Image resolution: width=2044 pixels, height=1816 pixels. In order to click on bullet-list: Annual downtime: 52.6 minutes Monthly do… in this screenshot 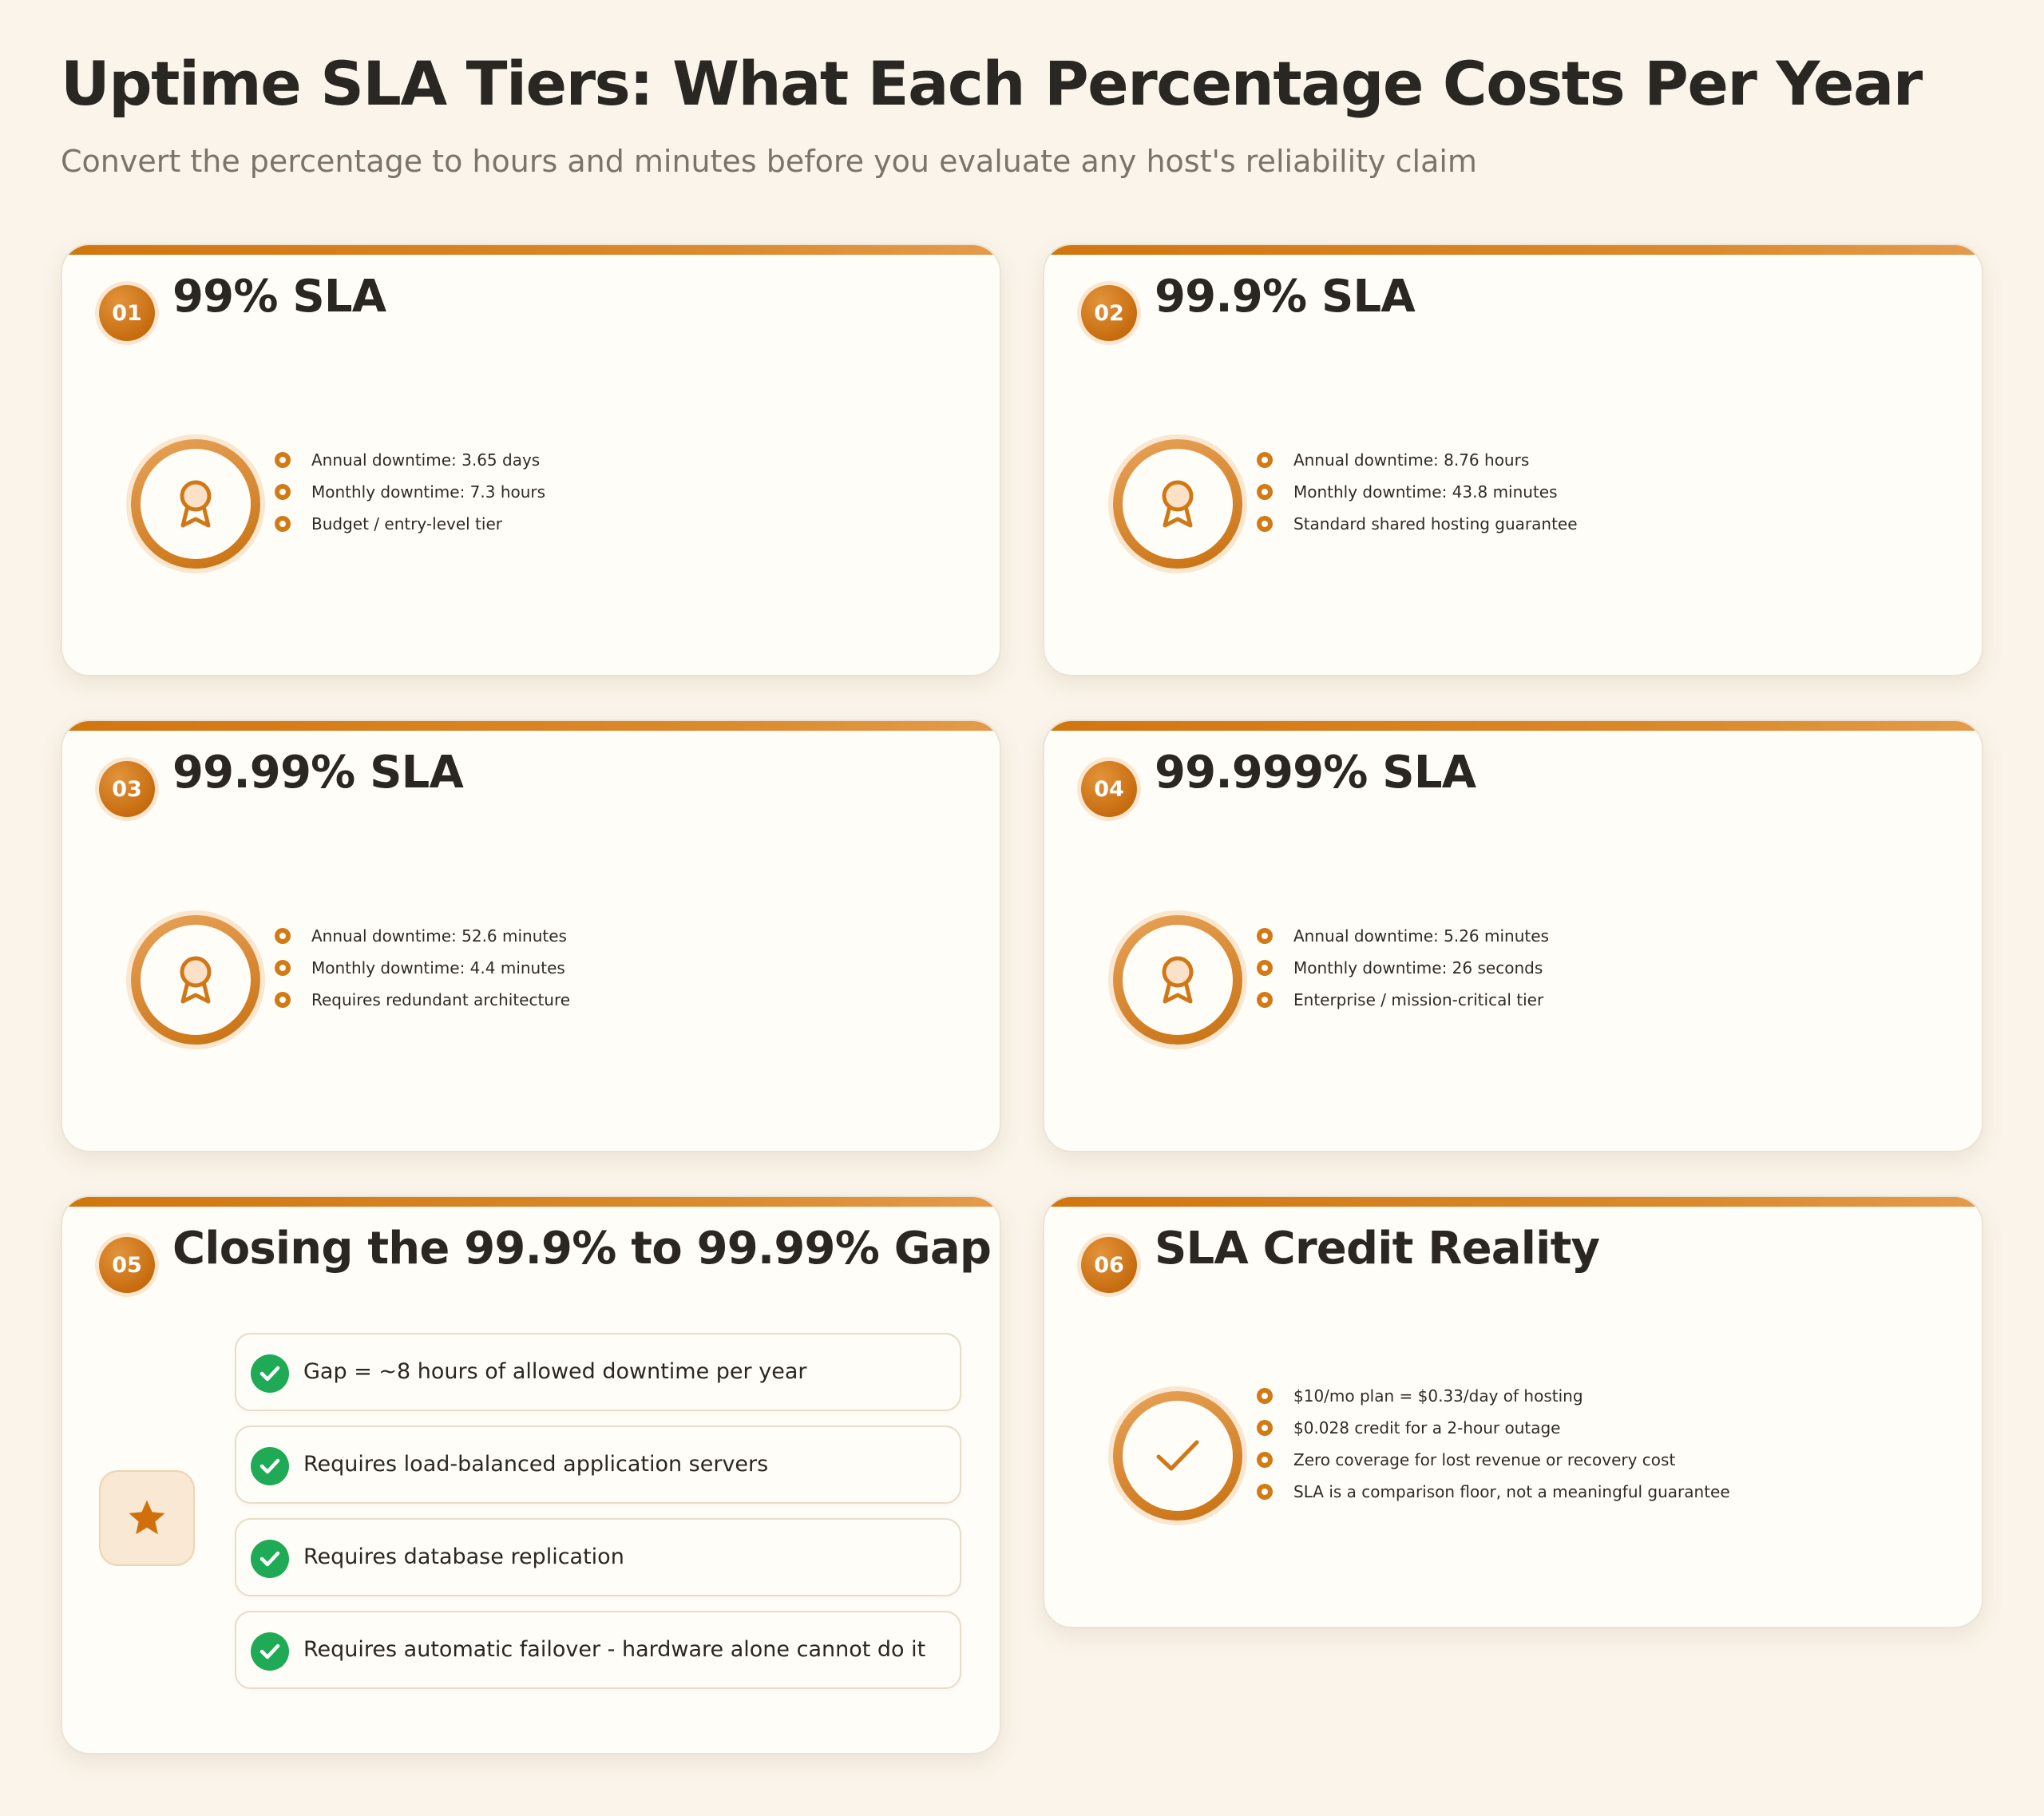, I will do `click(422, 968)`.